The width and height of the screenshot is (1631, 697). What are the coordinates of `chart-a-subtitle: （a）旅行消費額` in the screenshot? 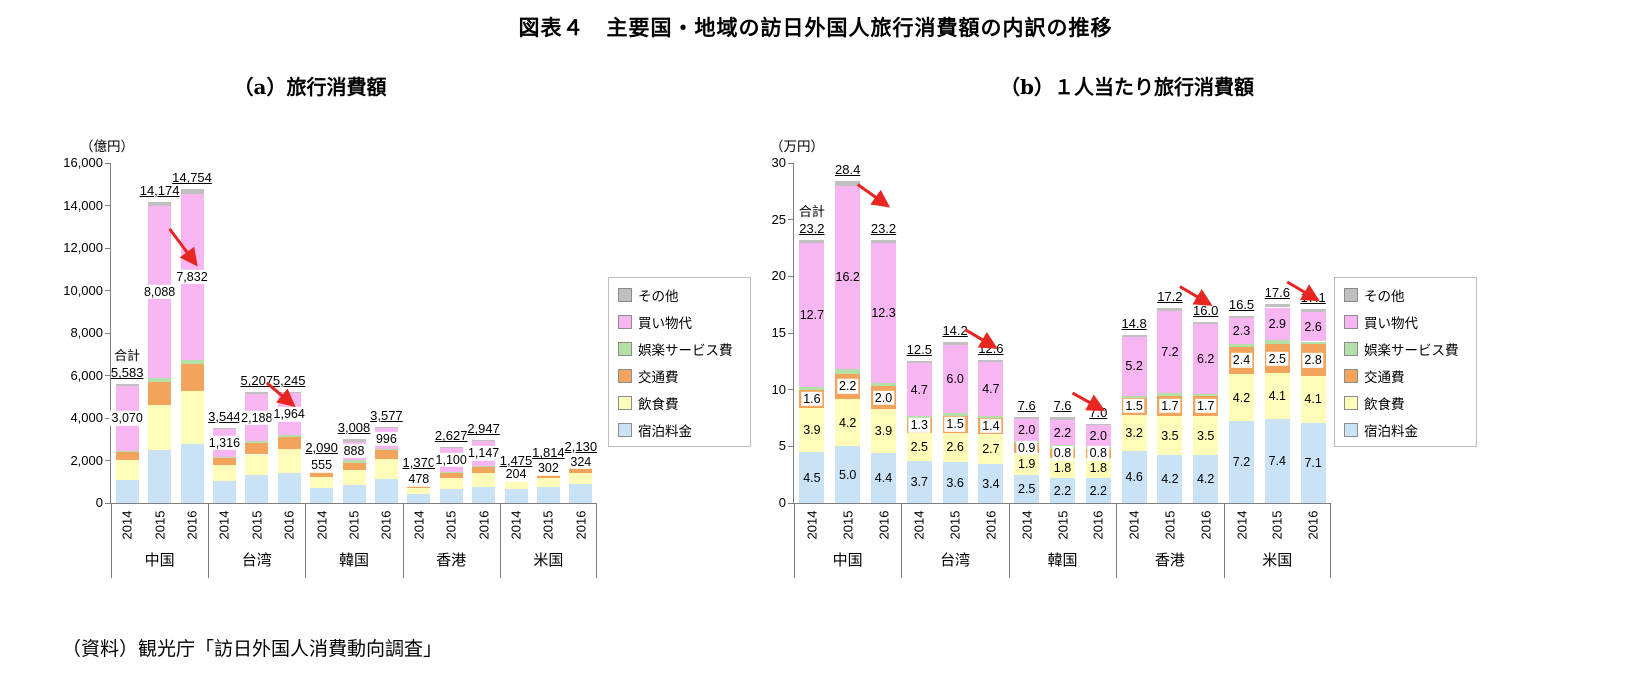 It's located at (310, 87).